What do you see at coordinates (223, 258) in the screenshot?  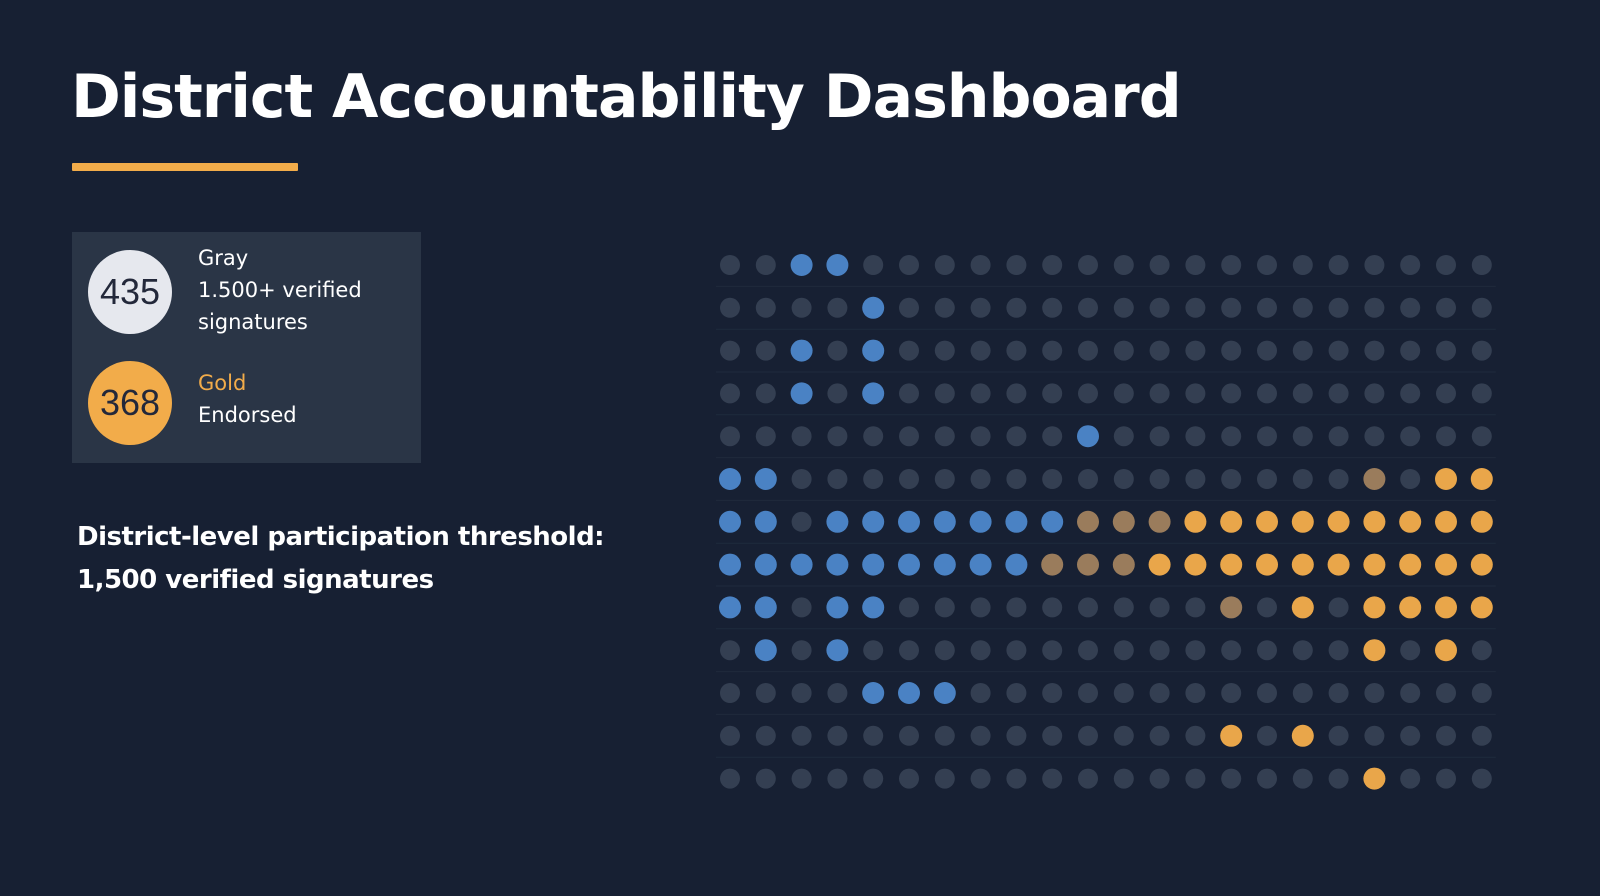 I see `gray-legend-name: Gray` at bounding box center [223, 258].